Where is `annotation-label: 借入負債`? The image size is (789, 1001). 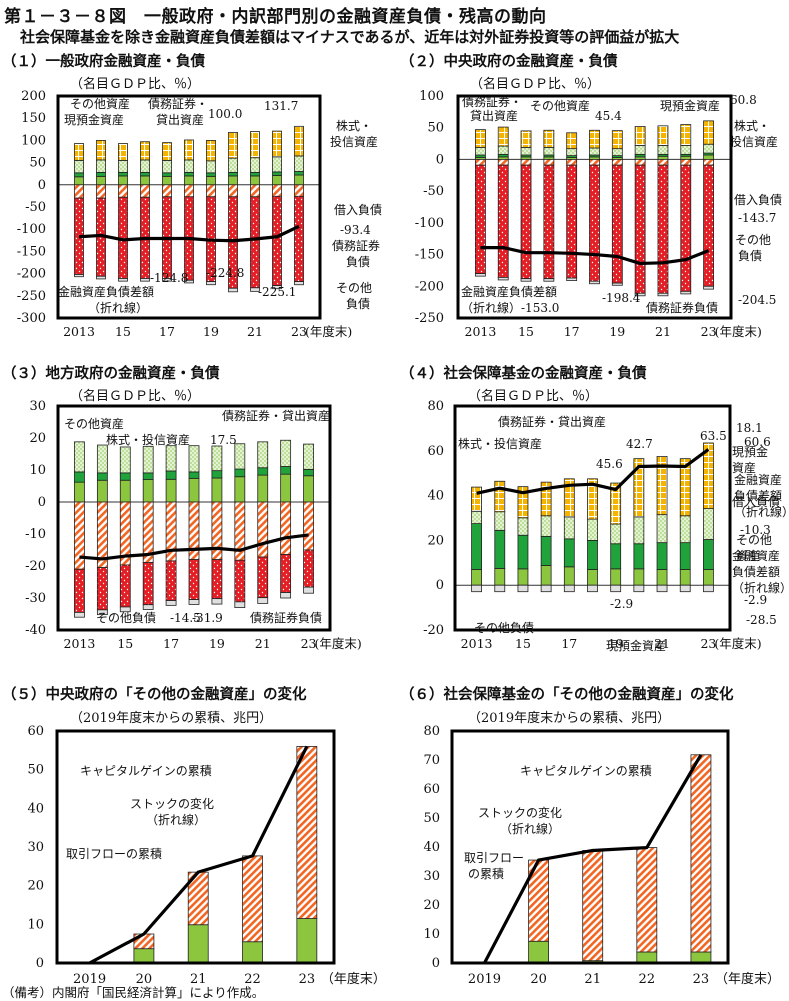
annotation-label: 借入負債 is located at coordinates (358, 209).